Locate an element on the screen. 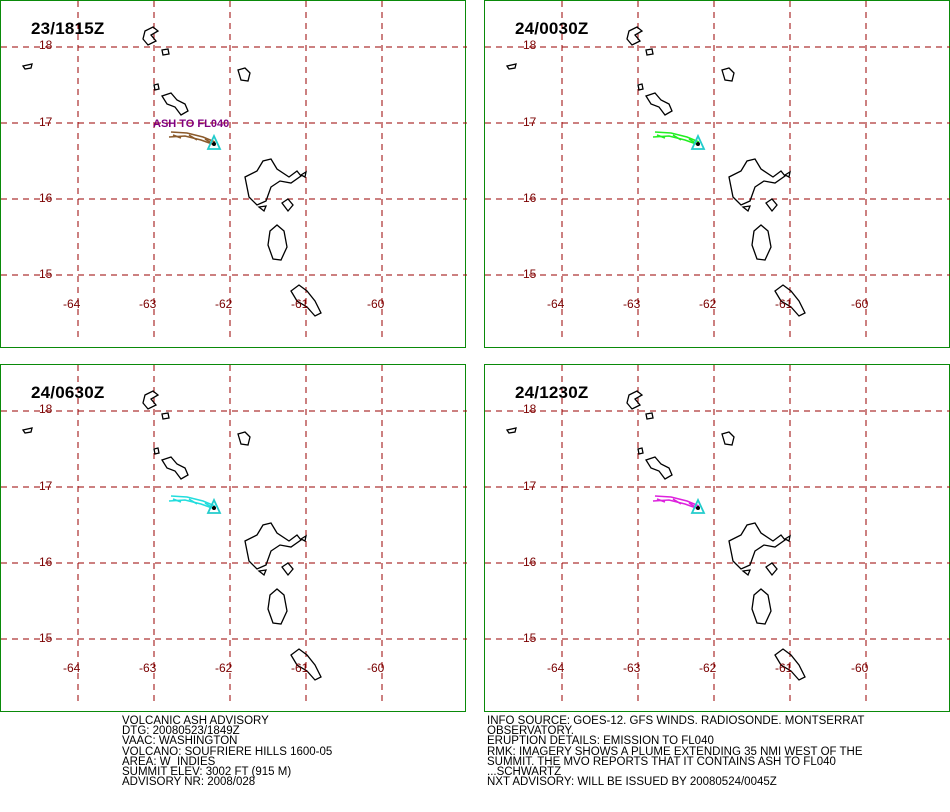 Image resolution: width=950 pixels, height=812 pixels. advisory-line: OBSERVATORY. is located at coordinates (530, 731).